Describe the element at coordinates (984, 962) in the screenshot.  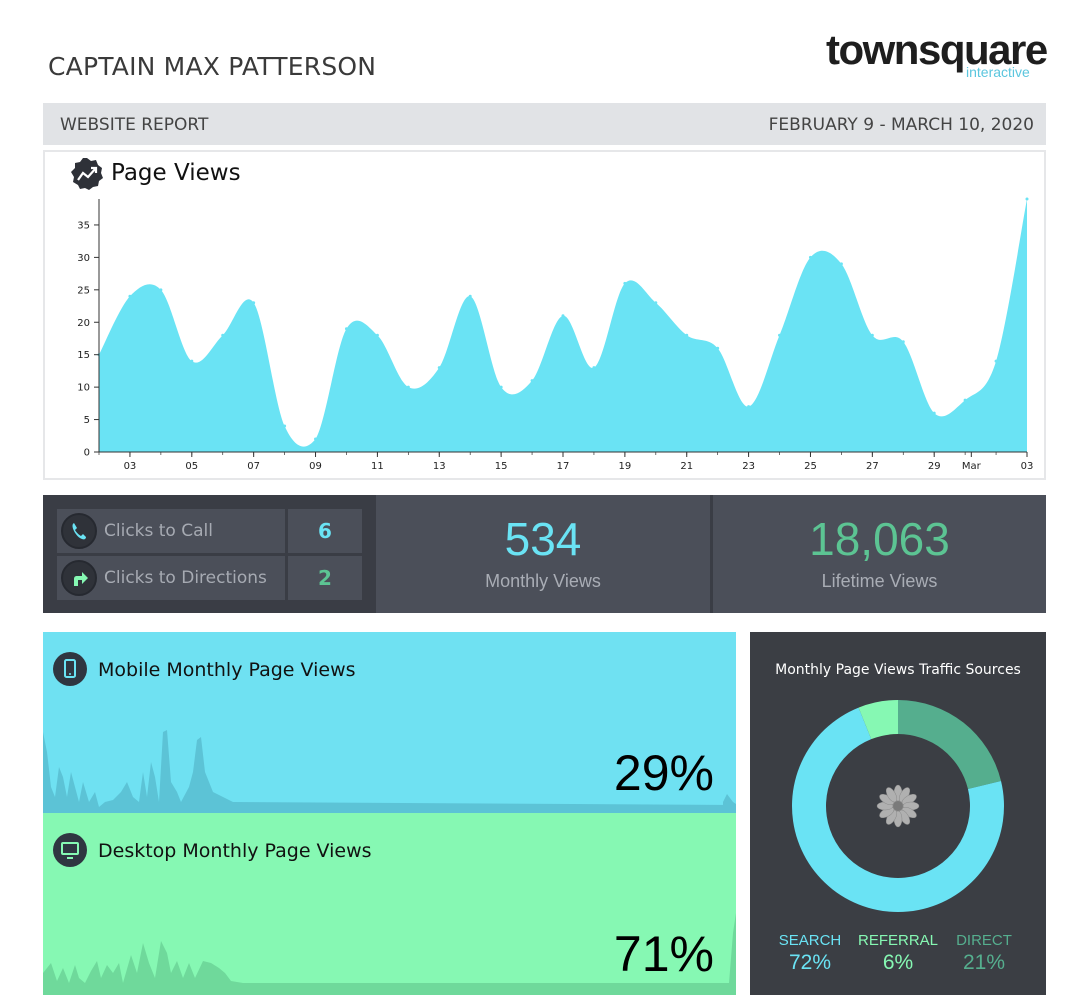
I see `legend-direct-value: 21%` at that location.